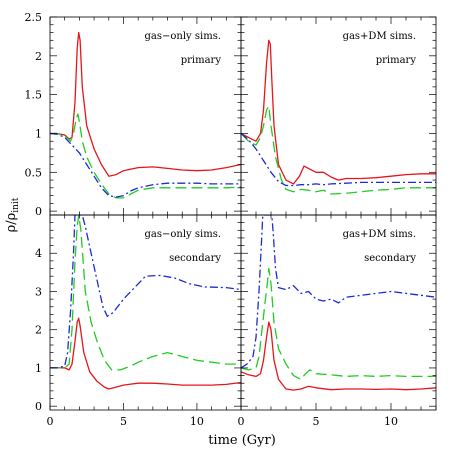  Describe the element at coordinates (38, 291) in the screenshot. I see `y-tick-label: 3` at that location.